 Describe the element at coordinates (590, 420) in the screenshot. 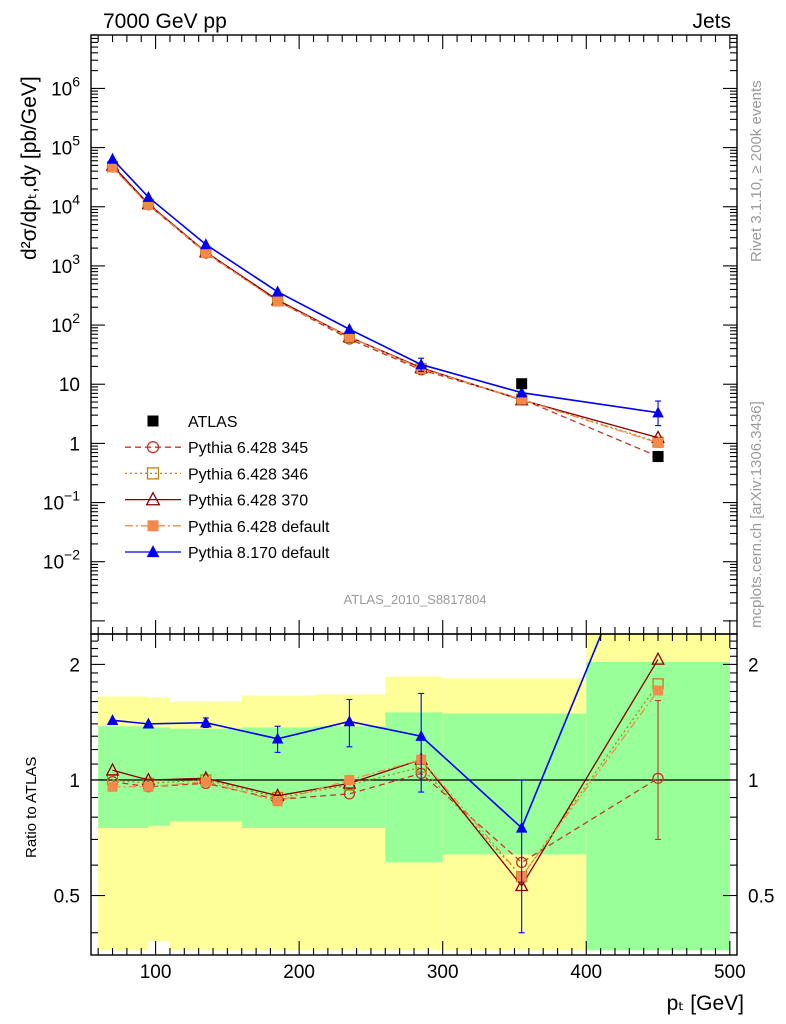

I see `main-series-atlas` at that location.